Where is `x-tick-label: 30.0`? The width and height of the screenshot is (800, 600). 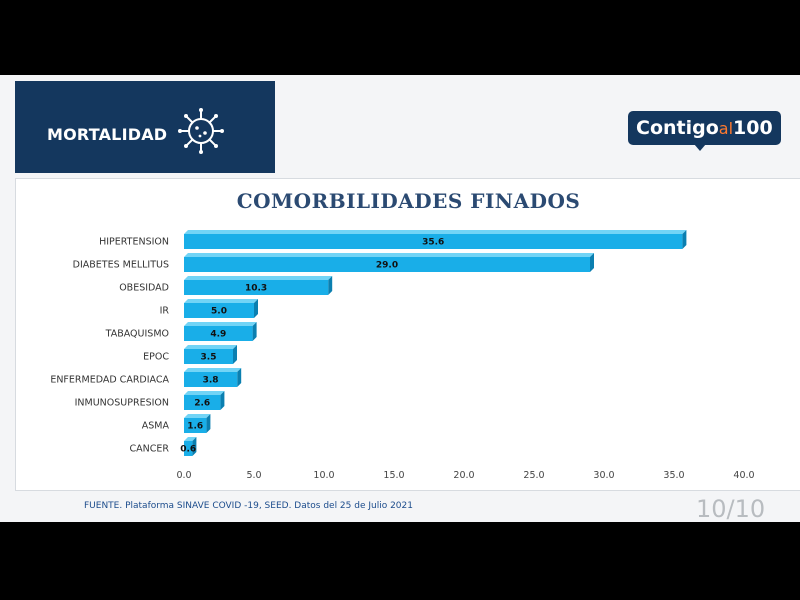
x-tick-label: 30.0 is located at coordinates (603, 475).